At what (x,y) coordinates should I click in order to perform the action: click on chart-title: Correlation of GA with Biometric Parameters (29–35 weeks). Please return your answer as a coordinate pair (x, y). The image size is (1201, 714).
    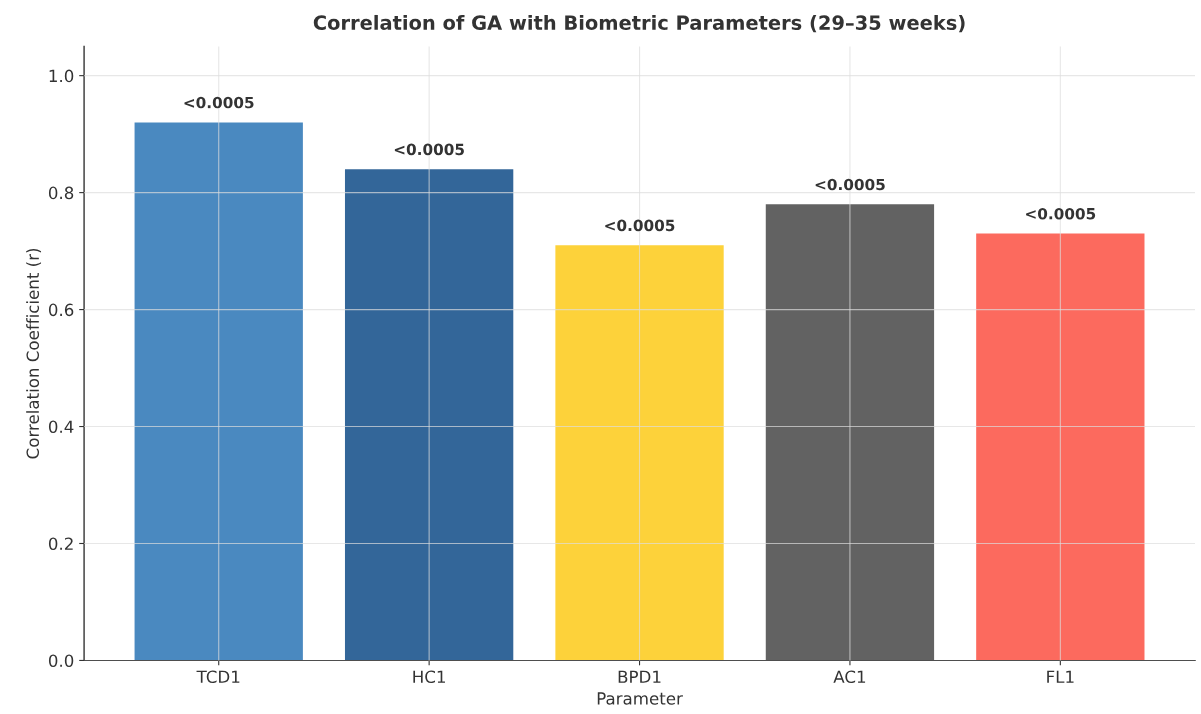
    Looking at the image, I should click on (639, 23).